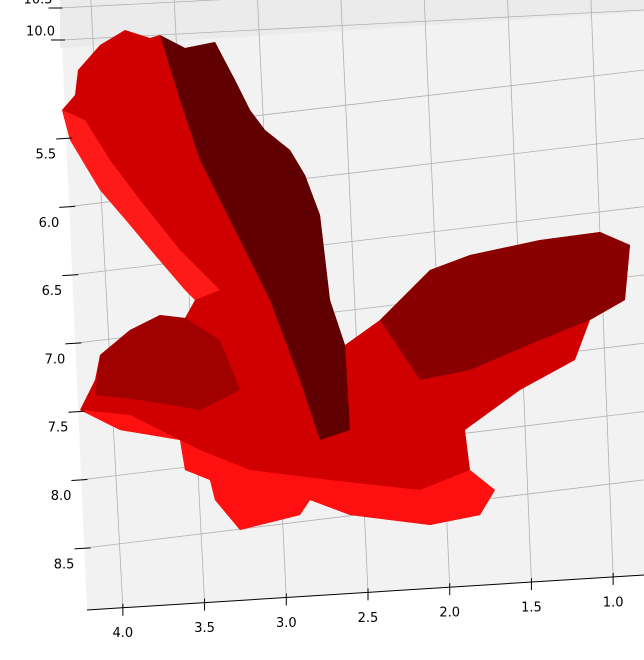  Describe the element at coordinates (52, 291) in the screenshot. I see `y-tick-label: 6.5` at that location.